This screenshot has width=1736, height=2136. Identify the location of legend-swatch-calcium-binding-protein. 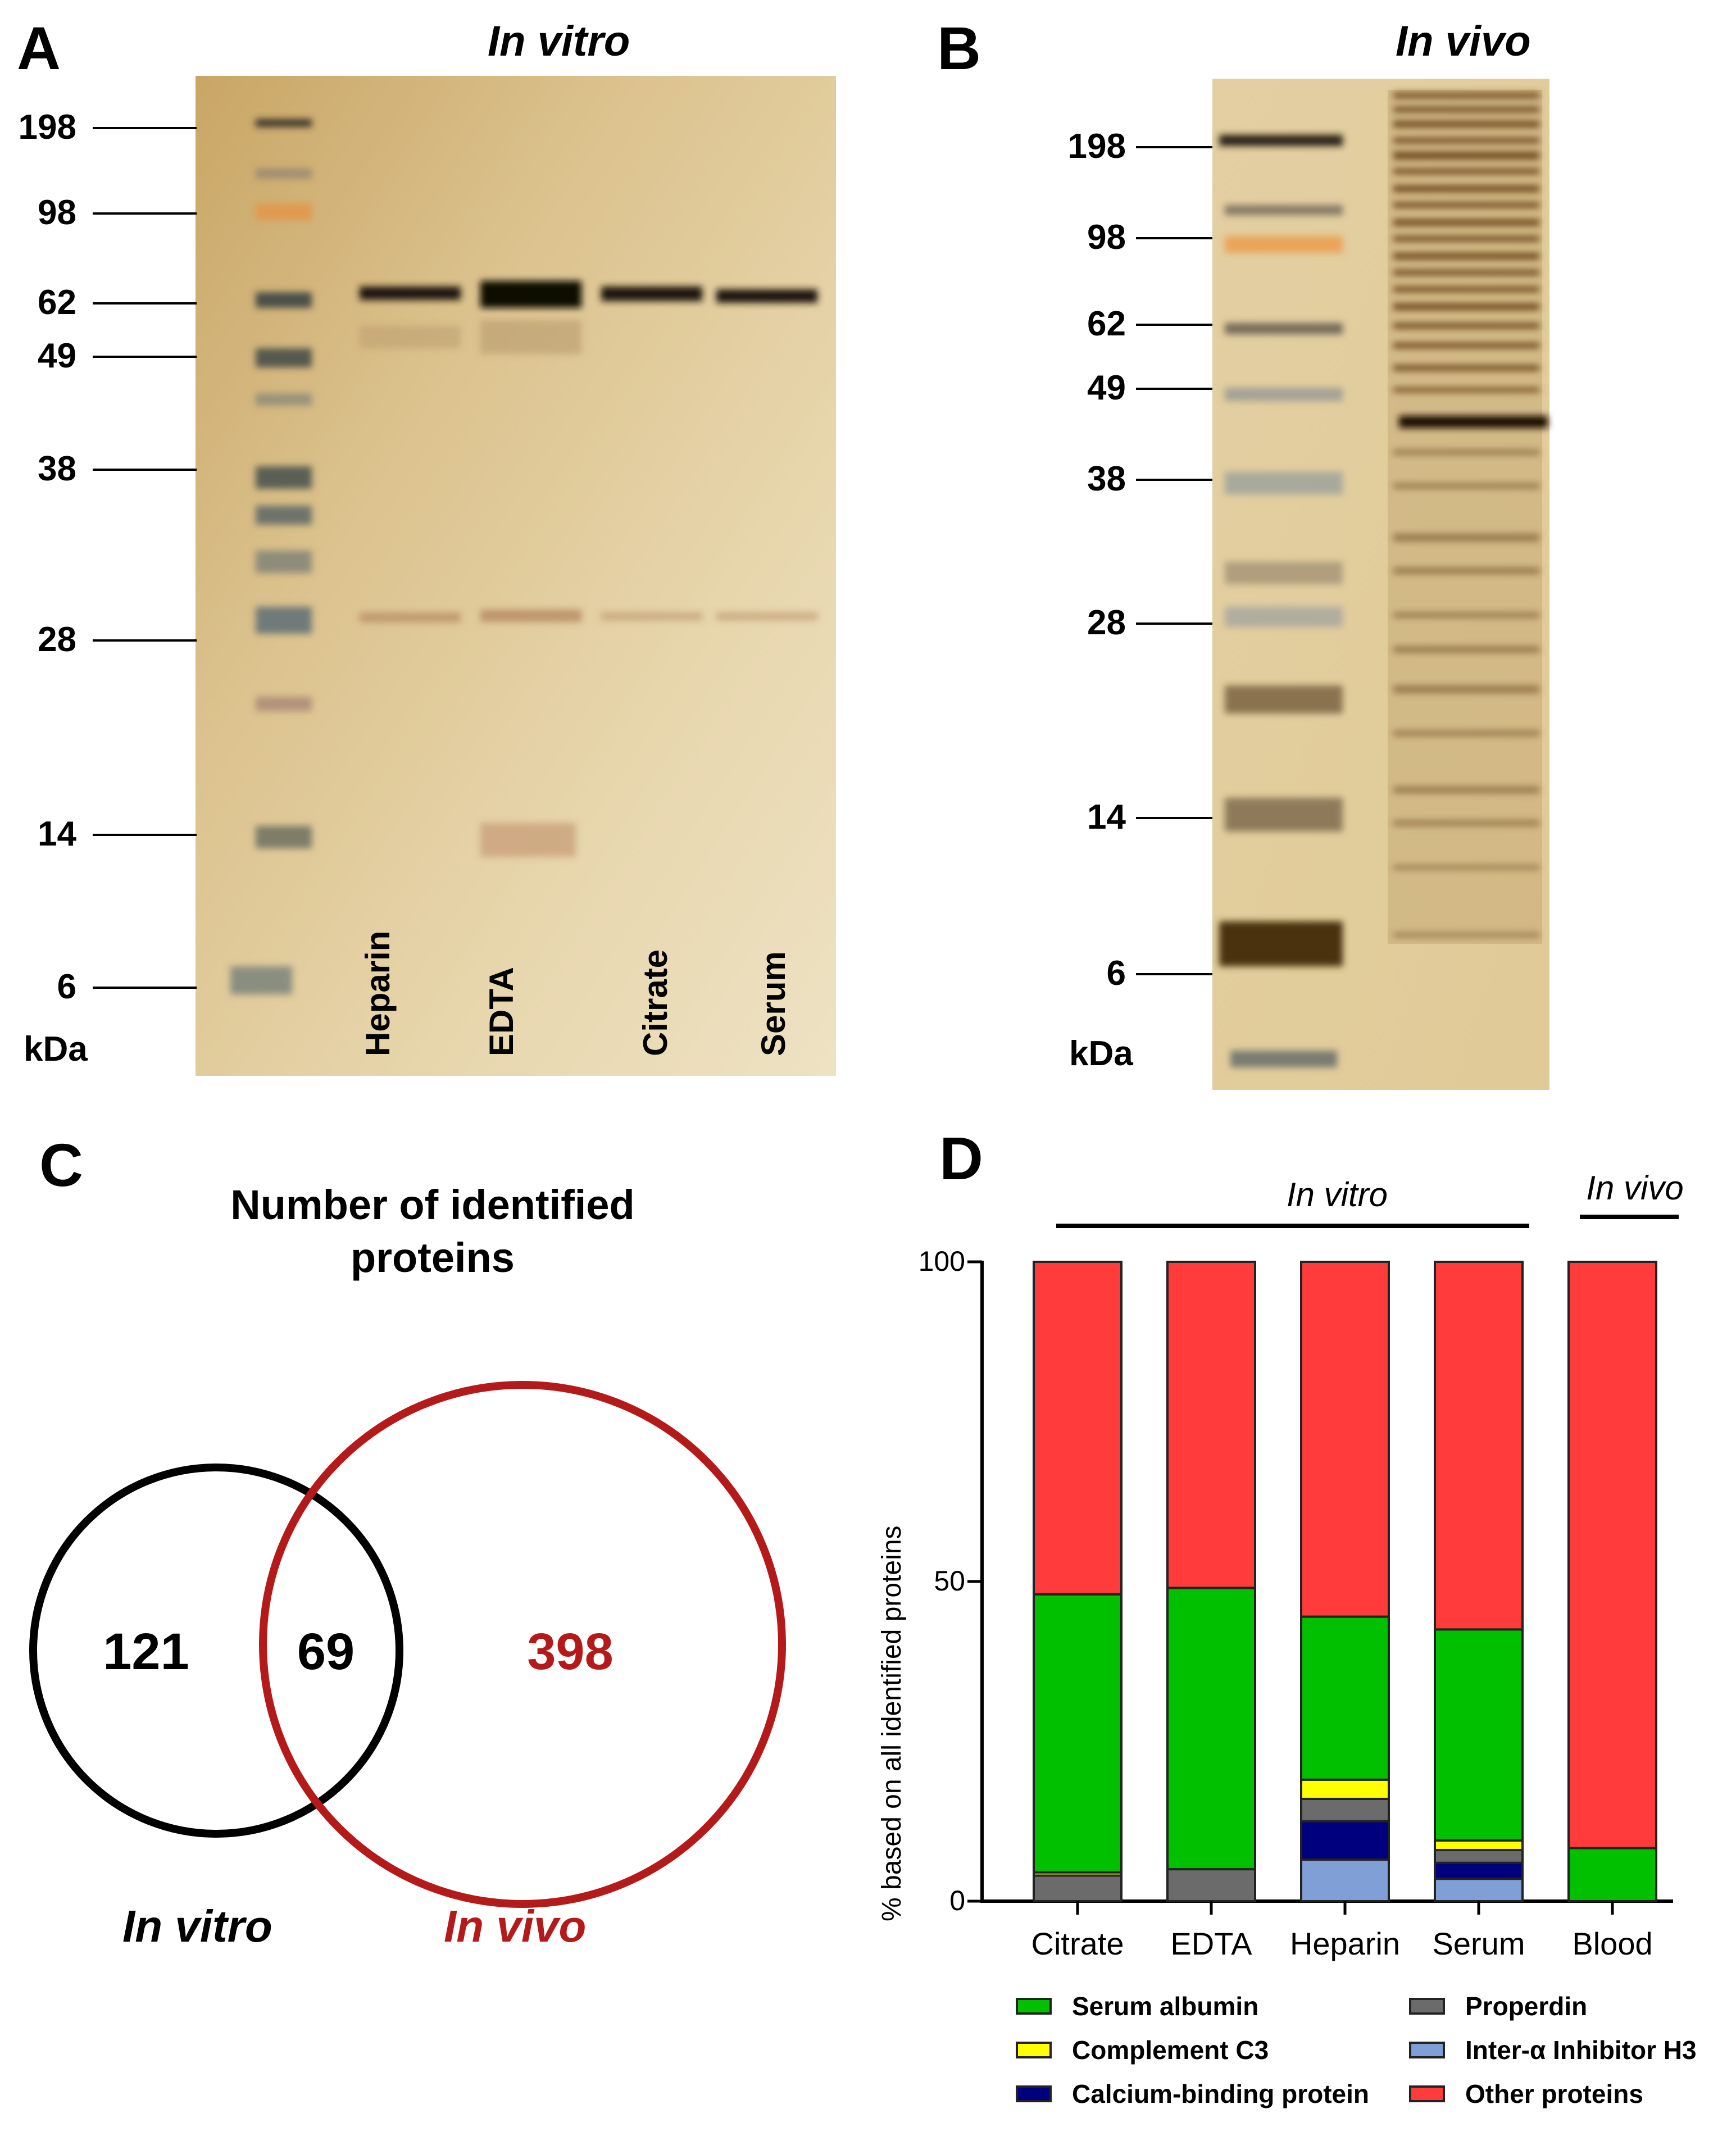
(1034, 2093).